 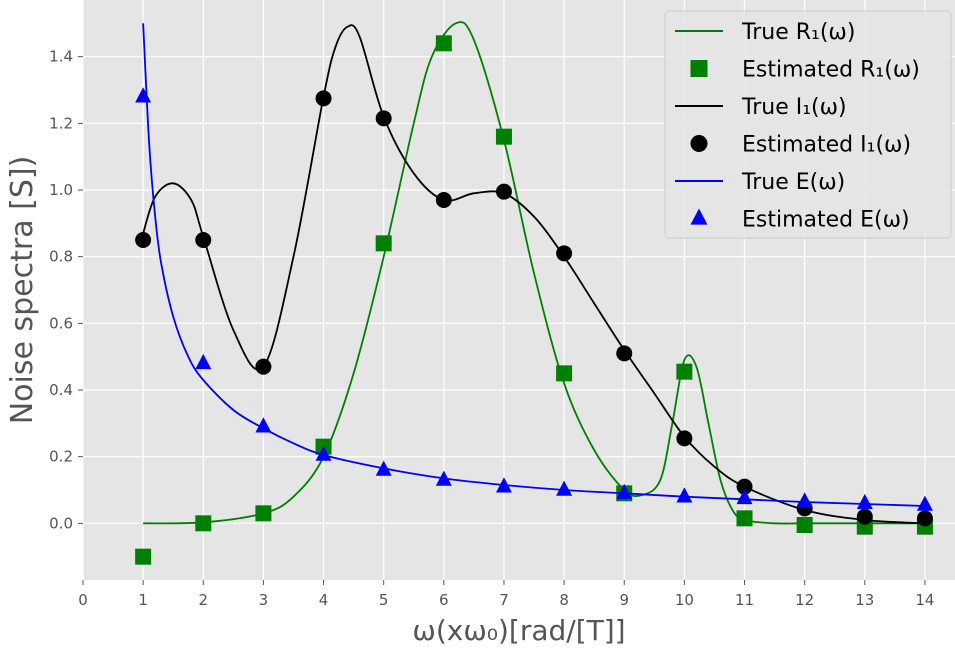 What do you see at coordinates (744, 600) in the screenshot?
I see `x-tick-label: 11` at bounding box center [744, 600].